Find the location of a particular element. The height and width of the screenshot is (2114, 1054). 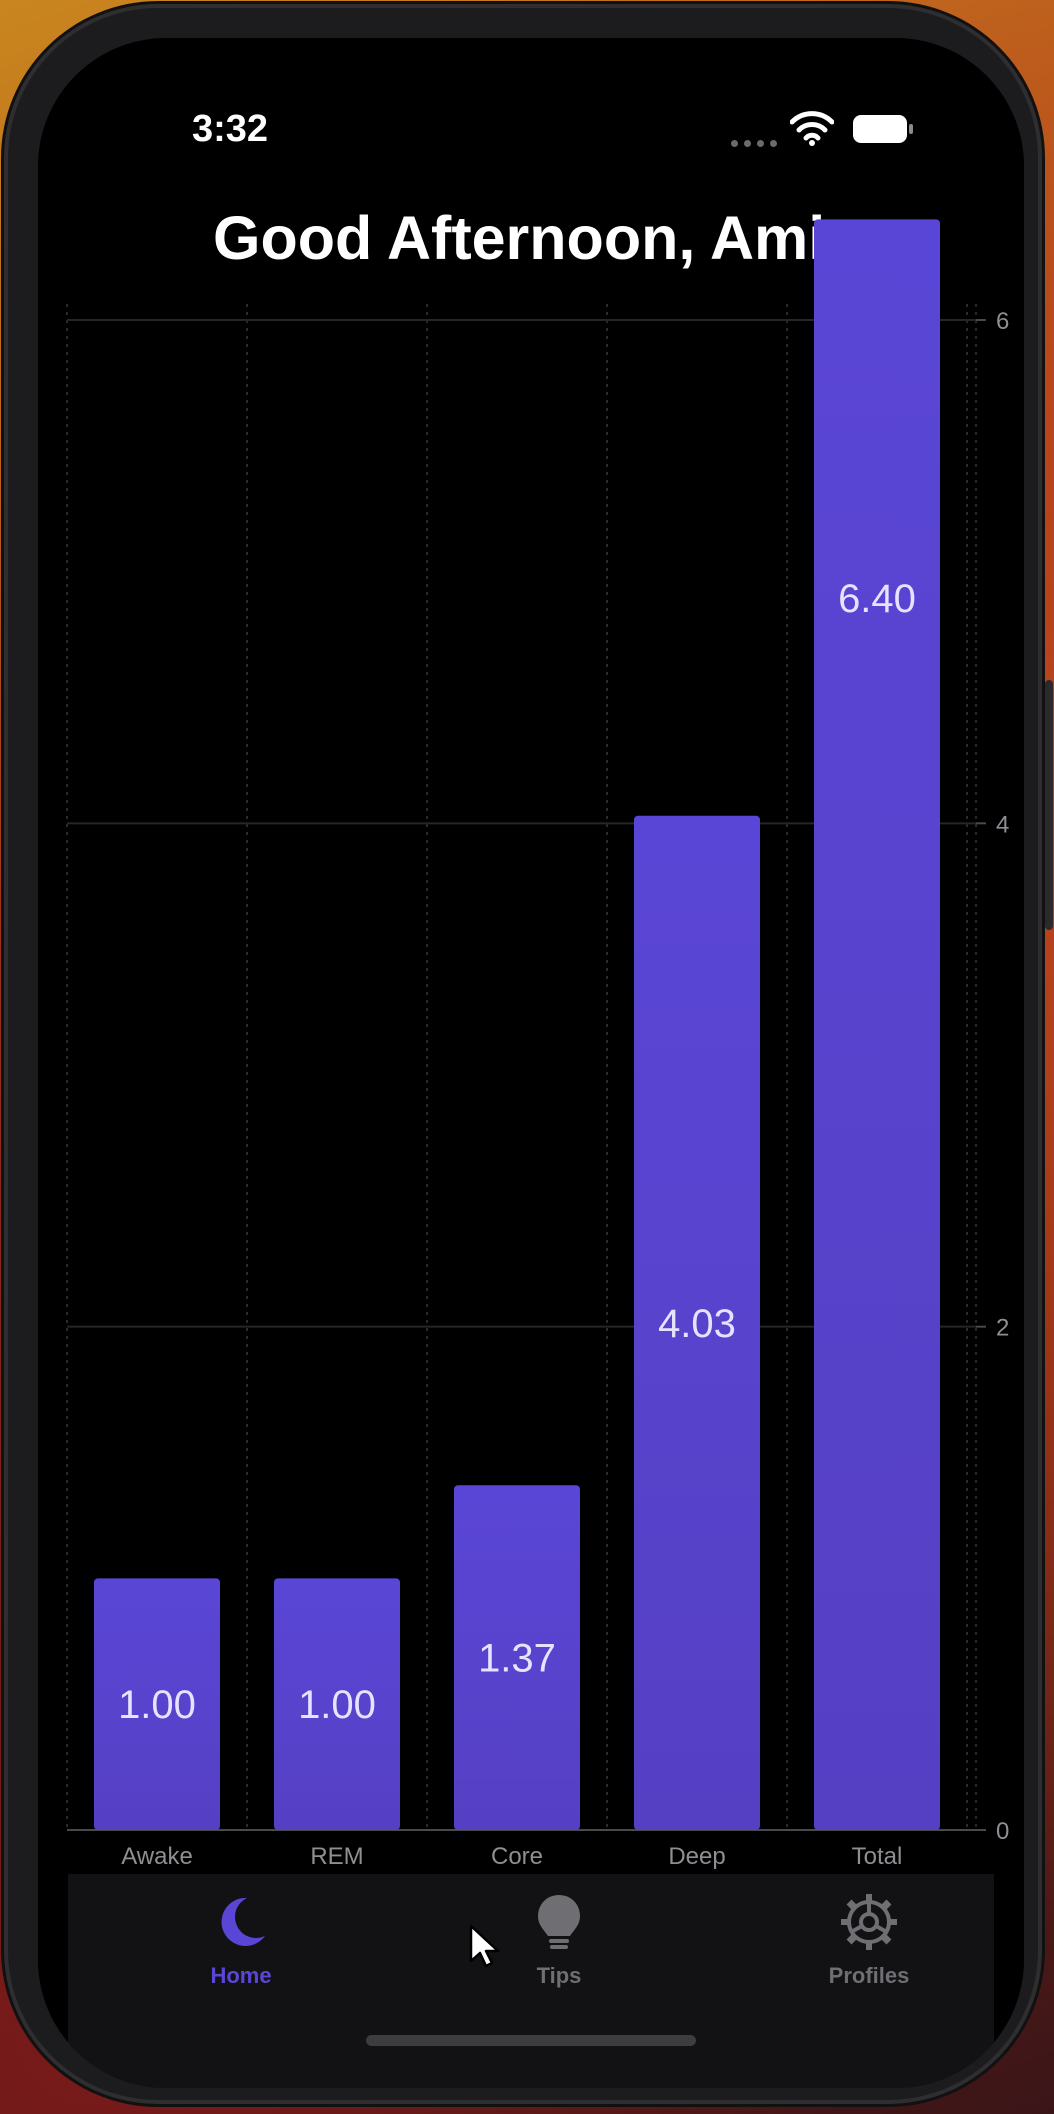

bar-awake is located at coordinates (157, 1704).